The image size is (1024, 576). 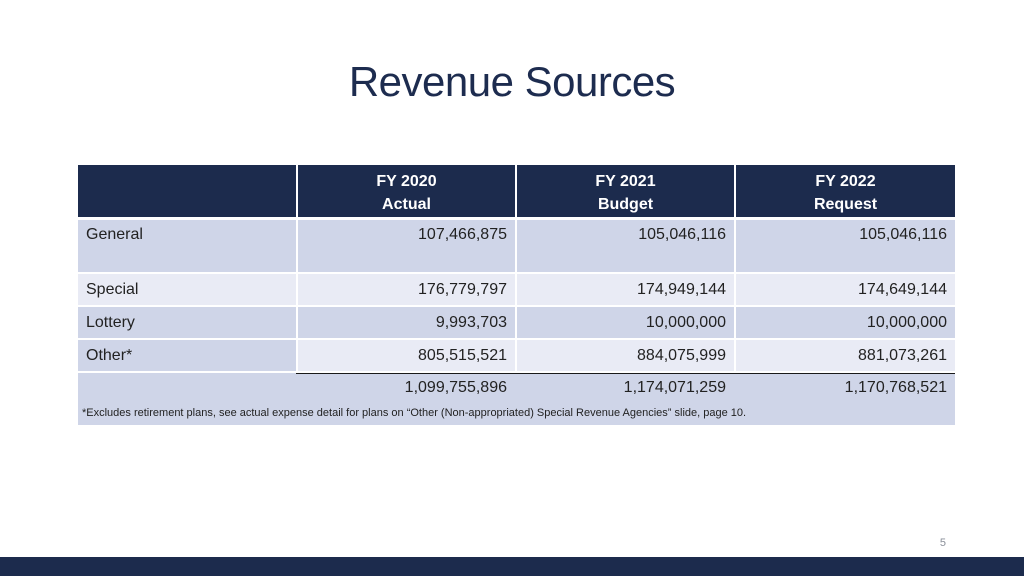 I want to click on value-fy2020: 176,779,797, so click(x=405, y=289).